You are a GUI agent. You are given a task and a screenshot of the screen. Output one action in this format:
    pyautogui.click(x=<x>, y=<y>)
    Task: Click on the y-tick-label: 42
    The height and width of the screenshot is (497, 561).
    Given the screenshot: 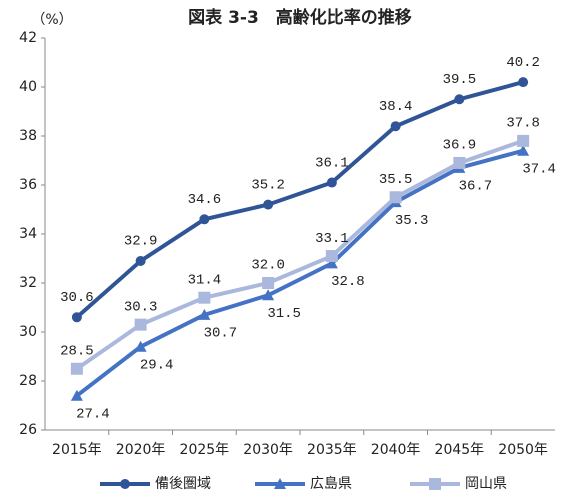 What is the action you would take?
    pyautogui.click(x=28, y=38)
    